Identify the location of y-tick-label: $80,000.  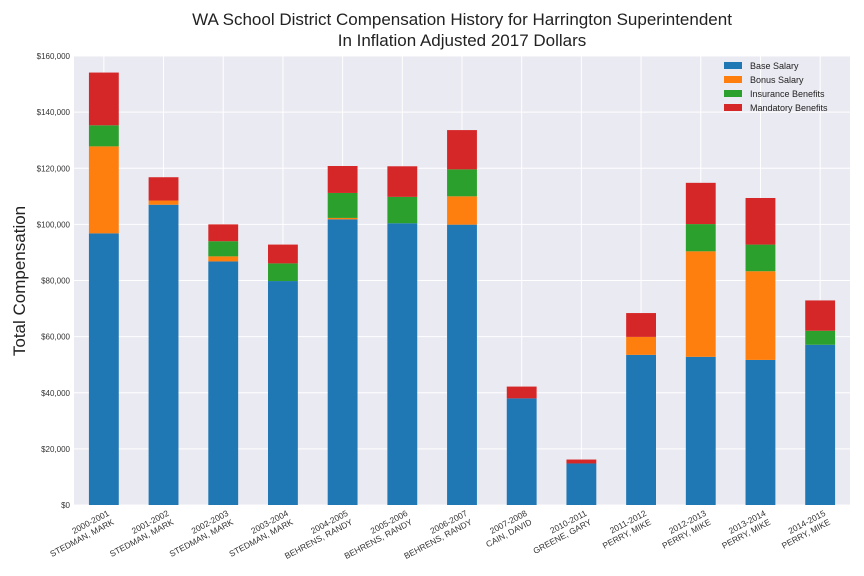
(55, 281).